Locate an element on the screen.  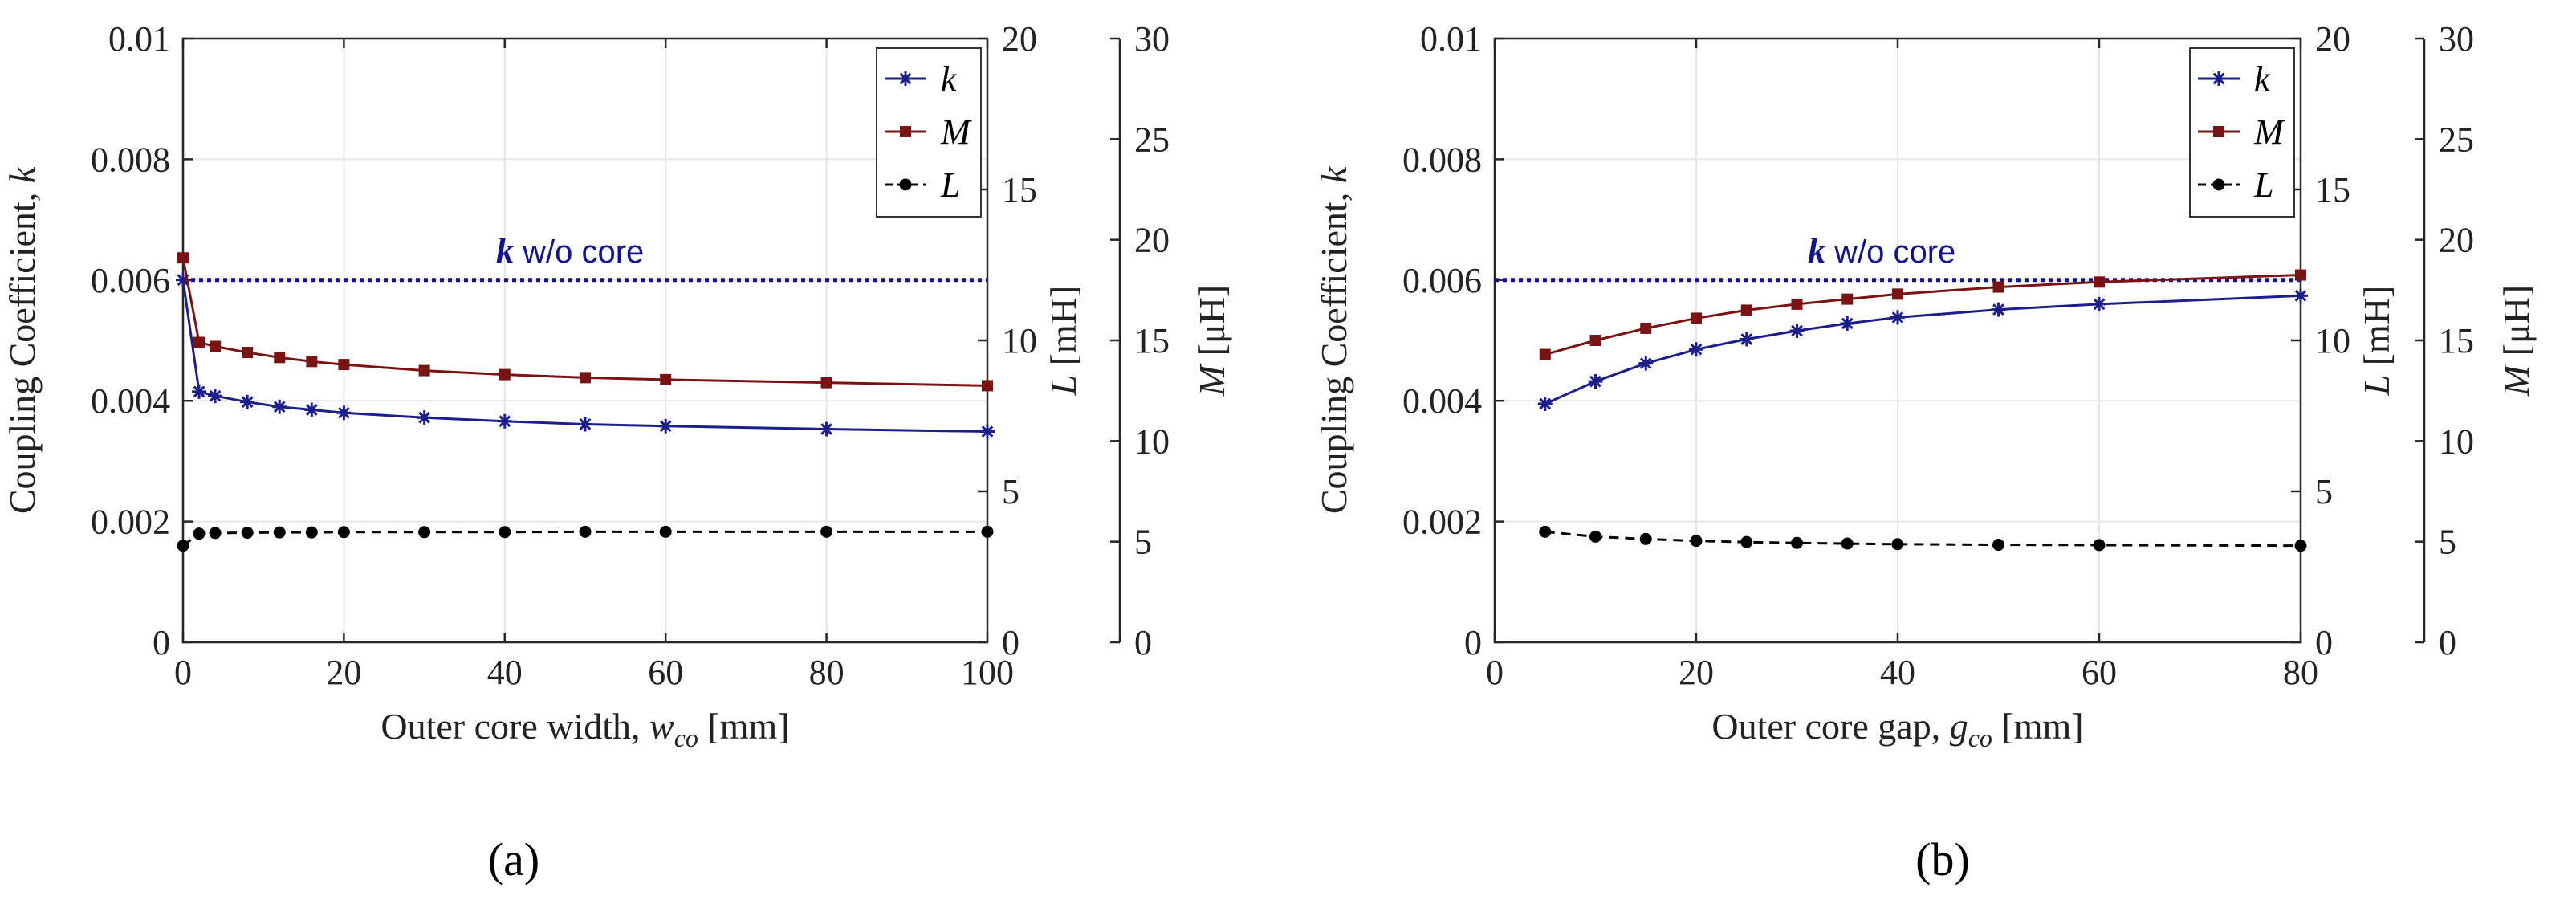
series-M is located at coordinates (585, 322).